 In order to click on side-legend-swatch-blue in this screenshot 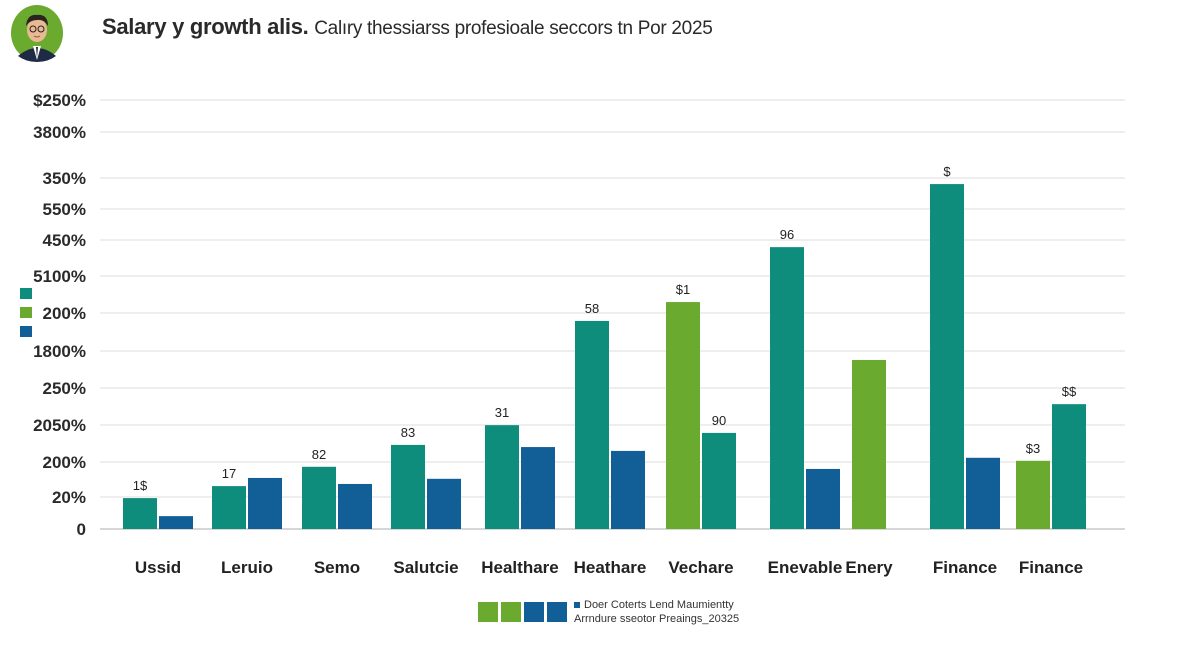, I will do `click(26, 331)`.